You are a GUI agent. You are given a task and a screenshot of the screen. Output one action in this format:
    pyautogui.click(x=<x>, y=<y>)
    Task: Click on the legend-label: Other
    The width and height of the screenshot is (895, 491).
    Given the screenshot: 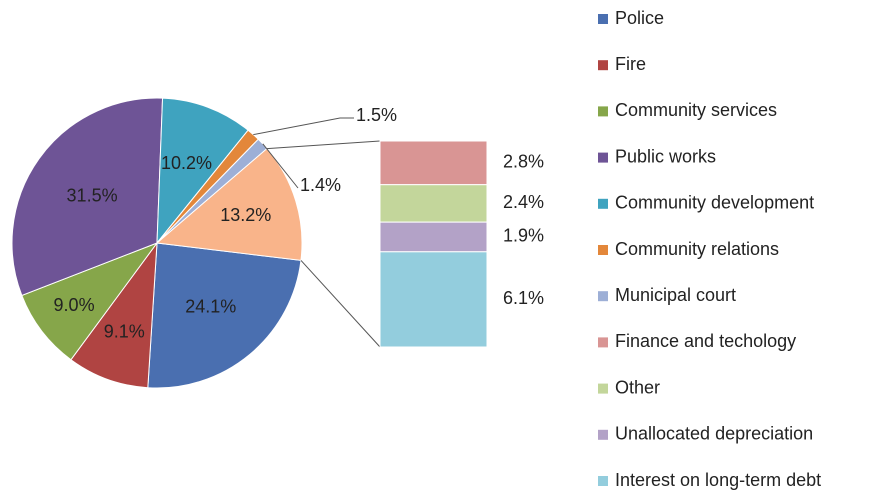 What is the action you would take?
    pyautogui.click(x=637, y=387)
    